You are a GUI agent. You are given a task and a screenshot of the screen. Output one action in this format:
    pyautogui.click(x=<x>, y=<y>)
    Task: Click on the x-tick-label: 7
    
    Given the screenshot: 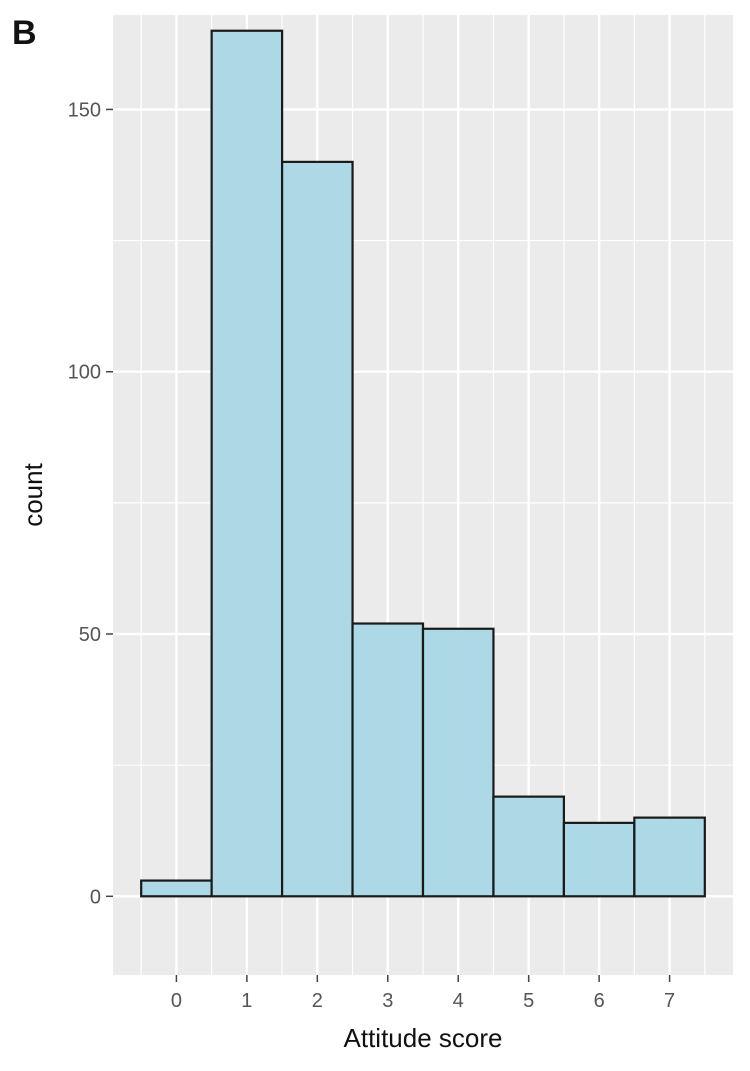 What is the action you would take?
    pyautogui.click(x=669, y=1001)
    